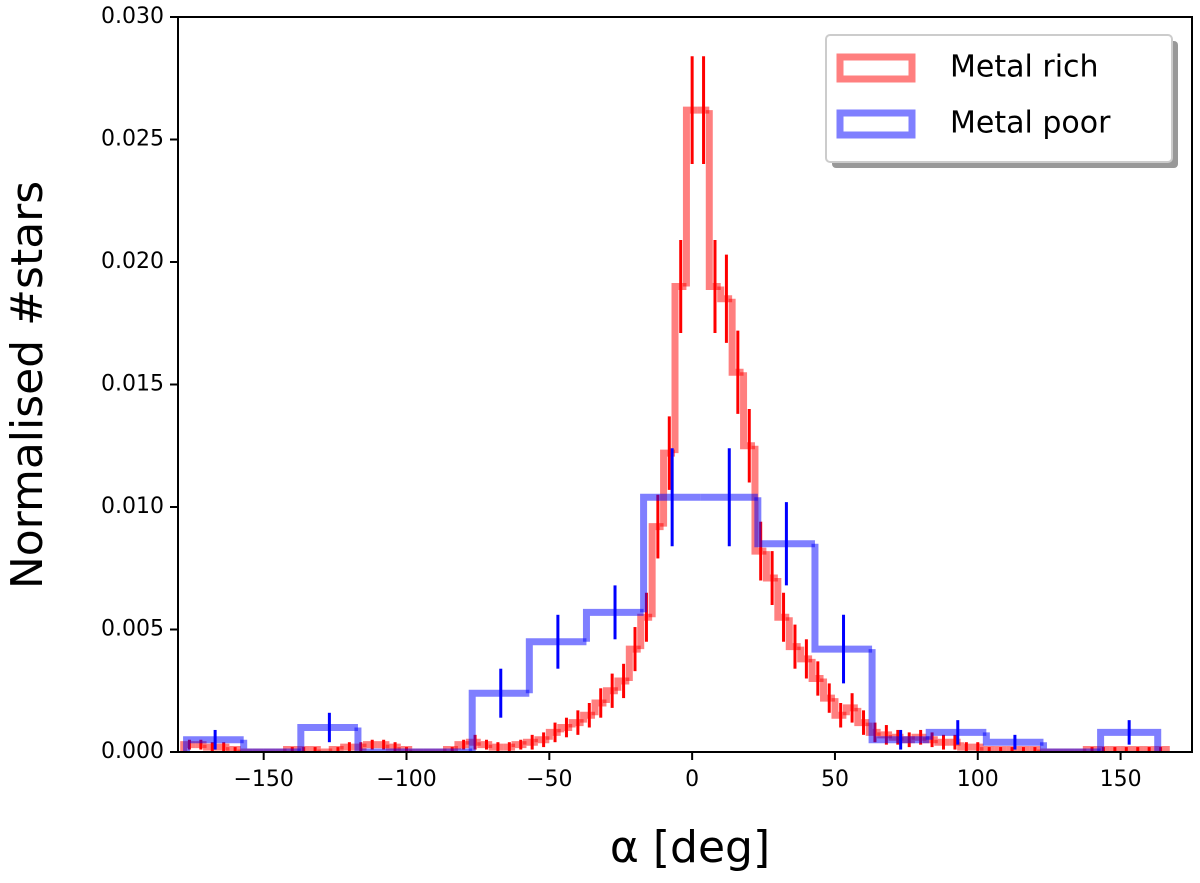 The height and width of the screenshot is (883, 1200). I want to click on x-tick-label: −150, so click(263, 779).